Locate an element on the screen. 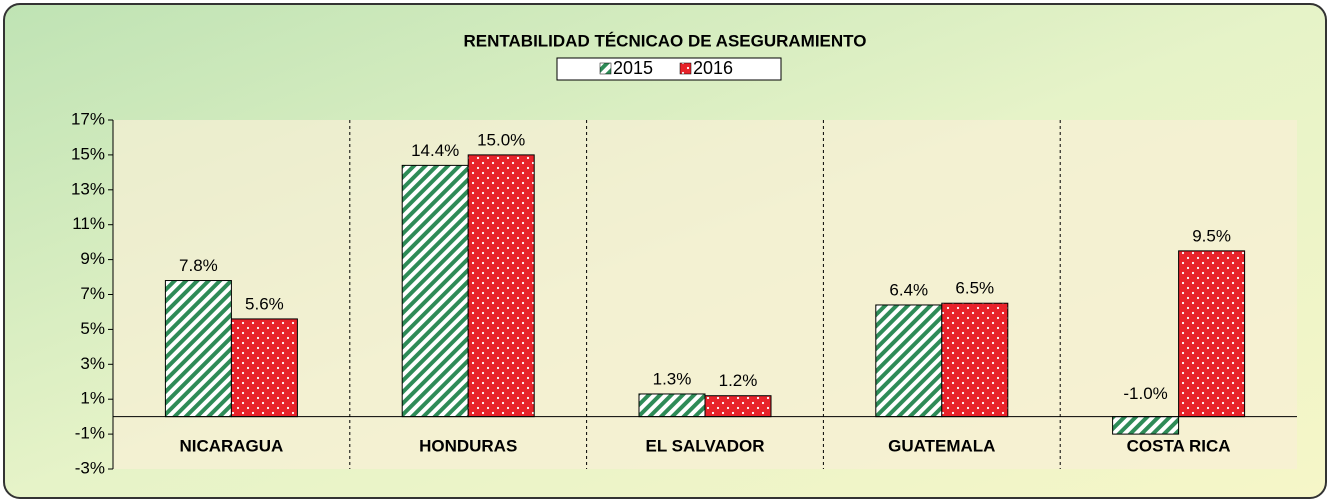 The image size is (1330, 502). value-label: 5.6% is located at coordinates (264, 303).